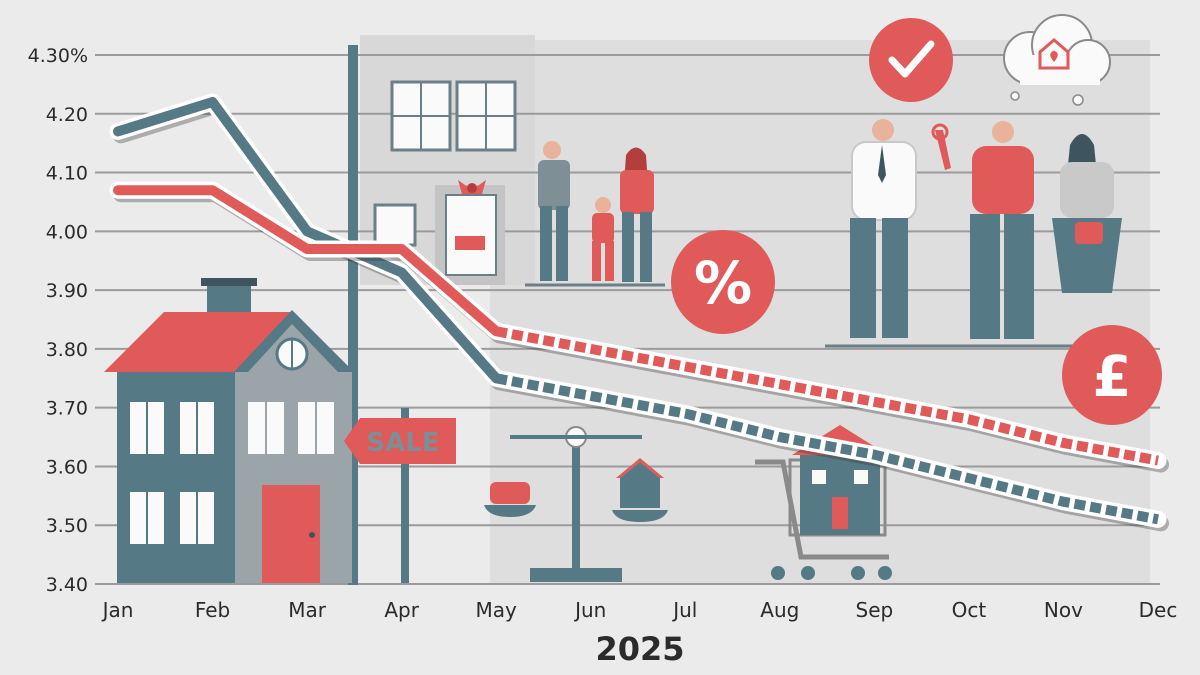  I want to click on x-tick-label: Aug, so click(779, 610).